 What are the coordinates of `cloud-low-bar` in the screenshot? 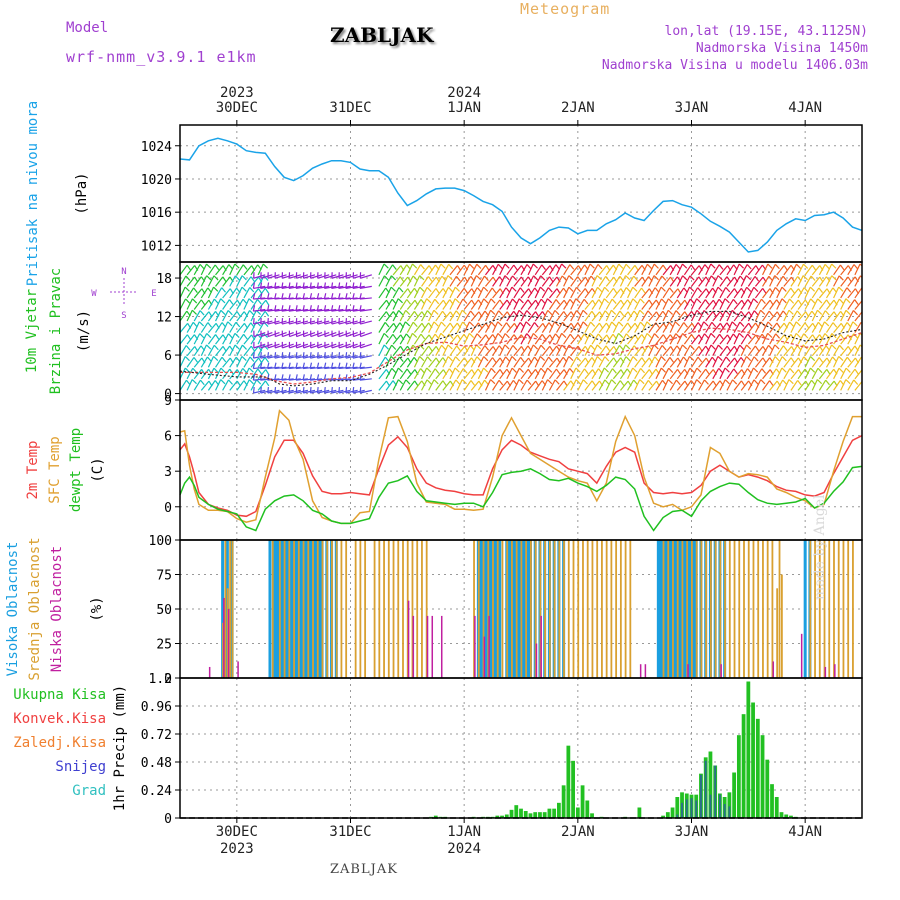 It's located at (536, 660).